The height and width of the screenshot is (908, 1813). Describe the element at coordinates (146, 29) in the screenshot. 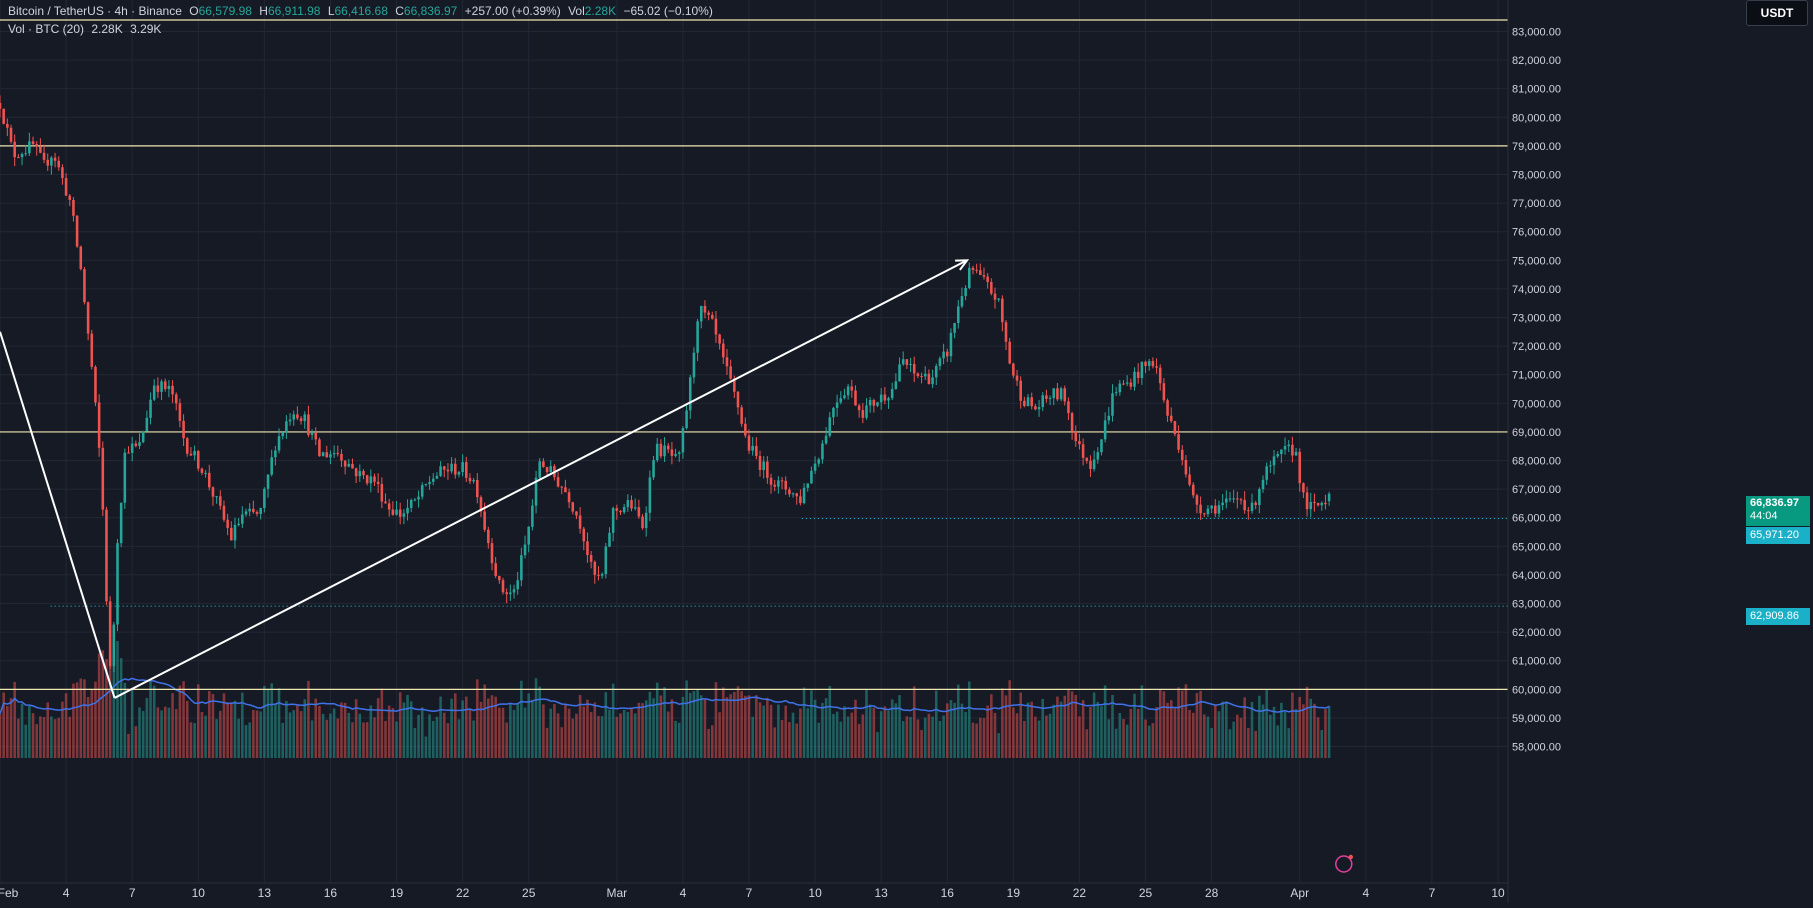

I see `volume-indicator-value-2: 3.29K` at that location.